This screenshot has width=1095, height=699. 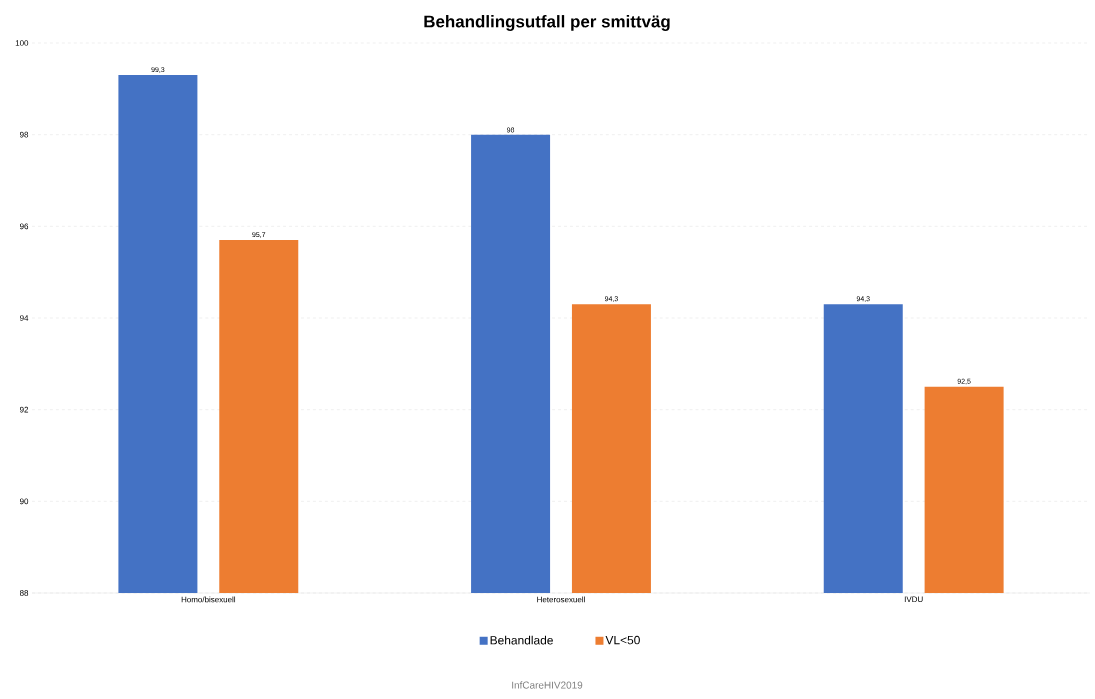 What do you see at coordinates (547, 685) in the screenshot?
I see `text: InfCareHIV2019` at bounding box center [547, 685].